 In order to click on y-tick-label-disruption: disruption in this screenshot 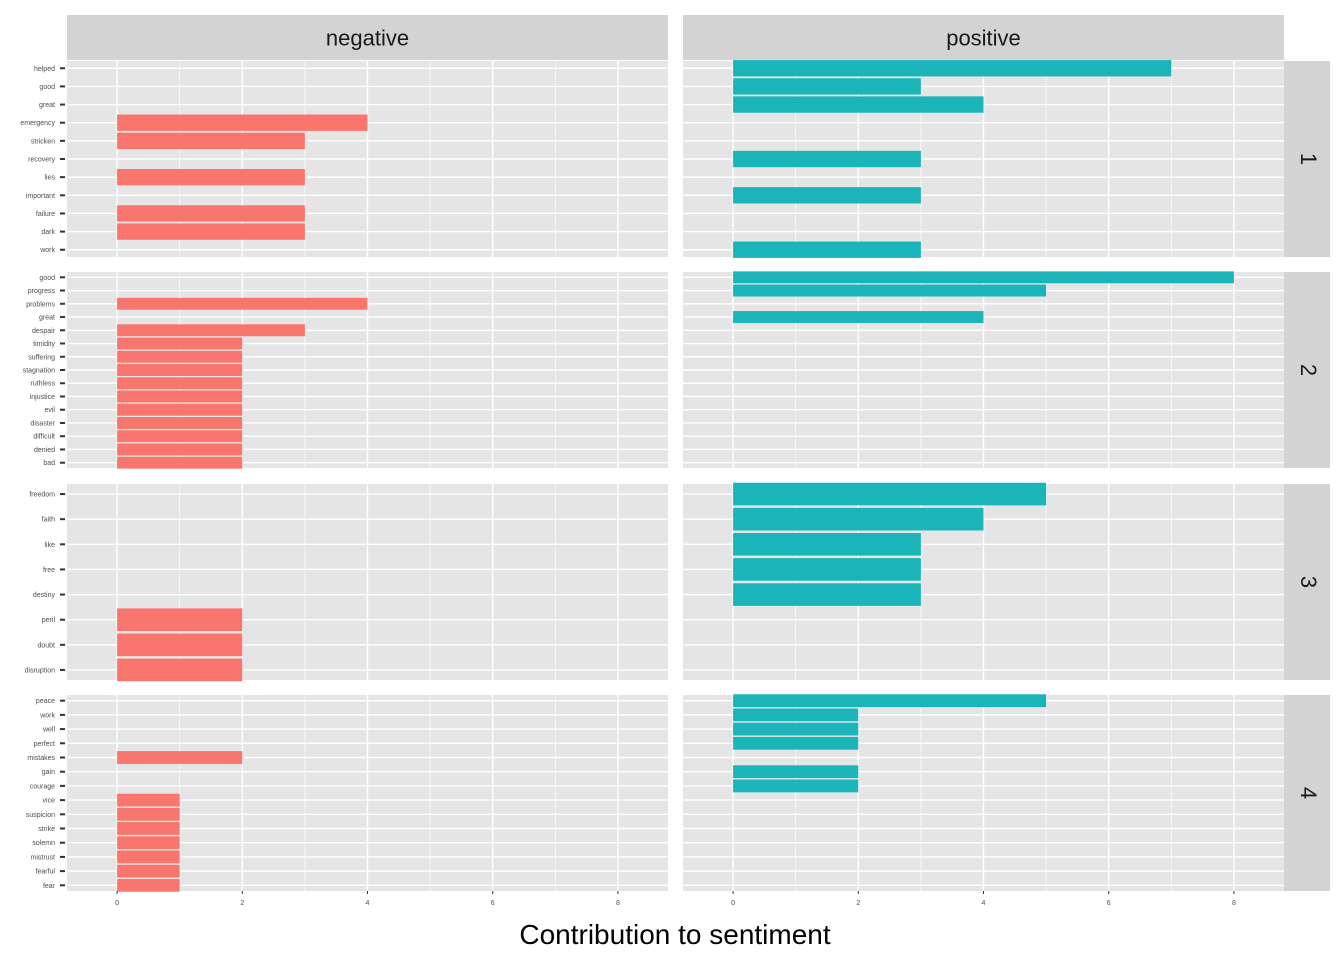, I will do `click(40, 670)`.